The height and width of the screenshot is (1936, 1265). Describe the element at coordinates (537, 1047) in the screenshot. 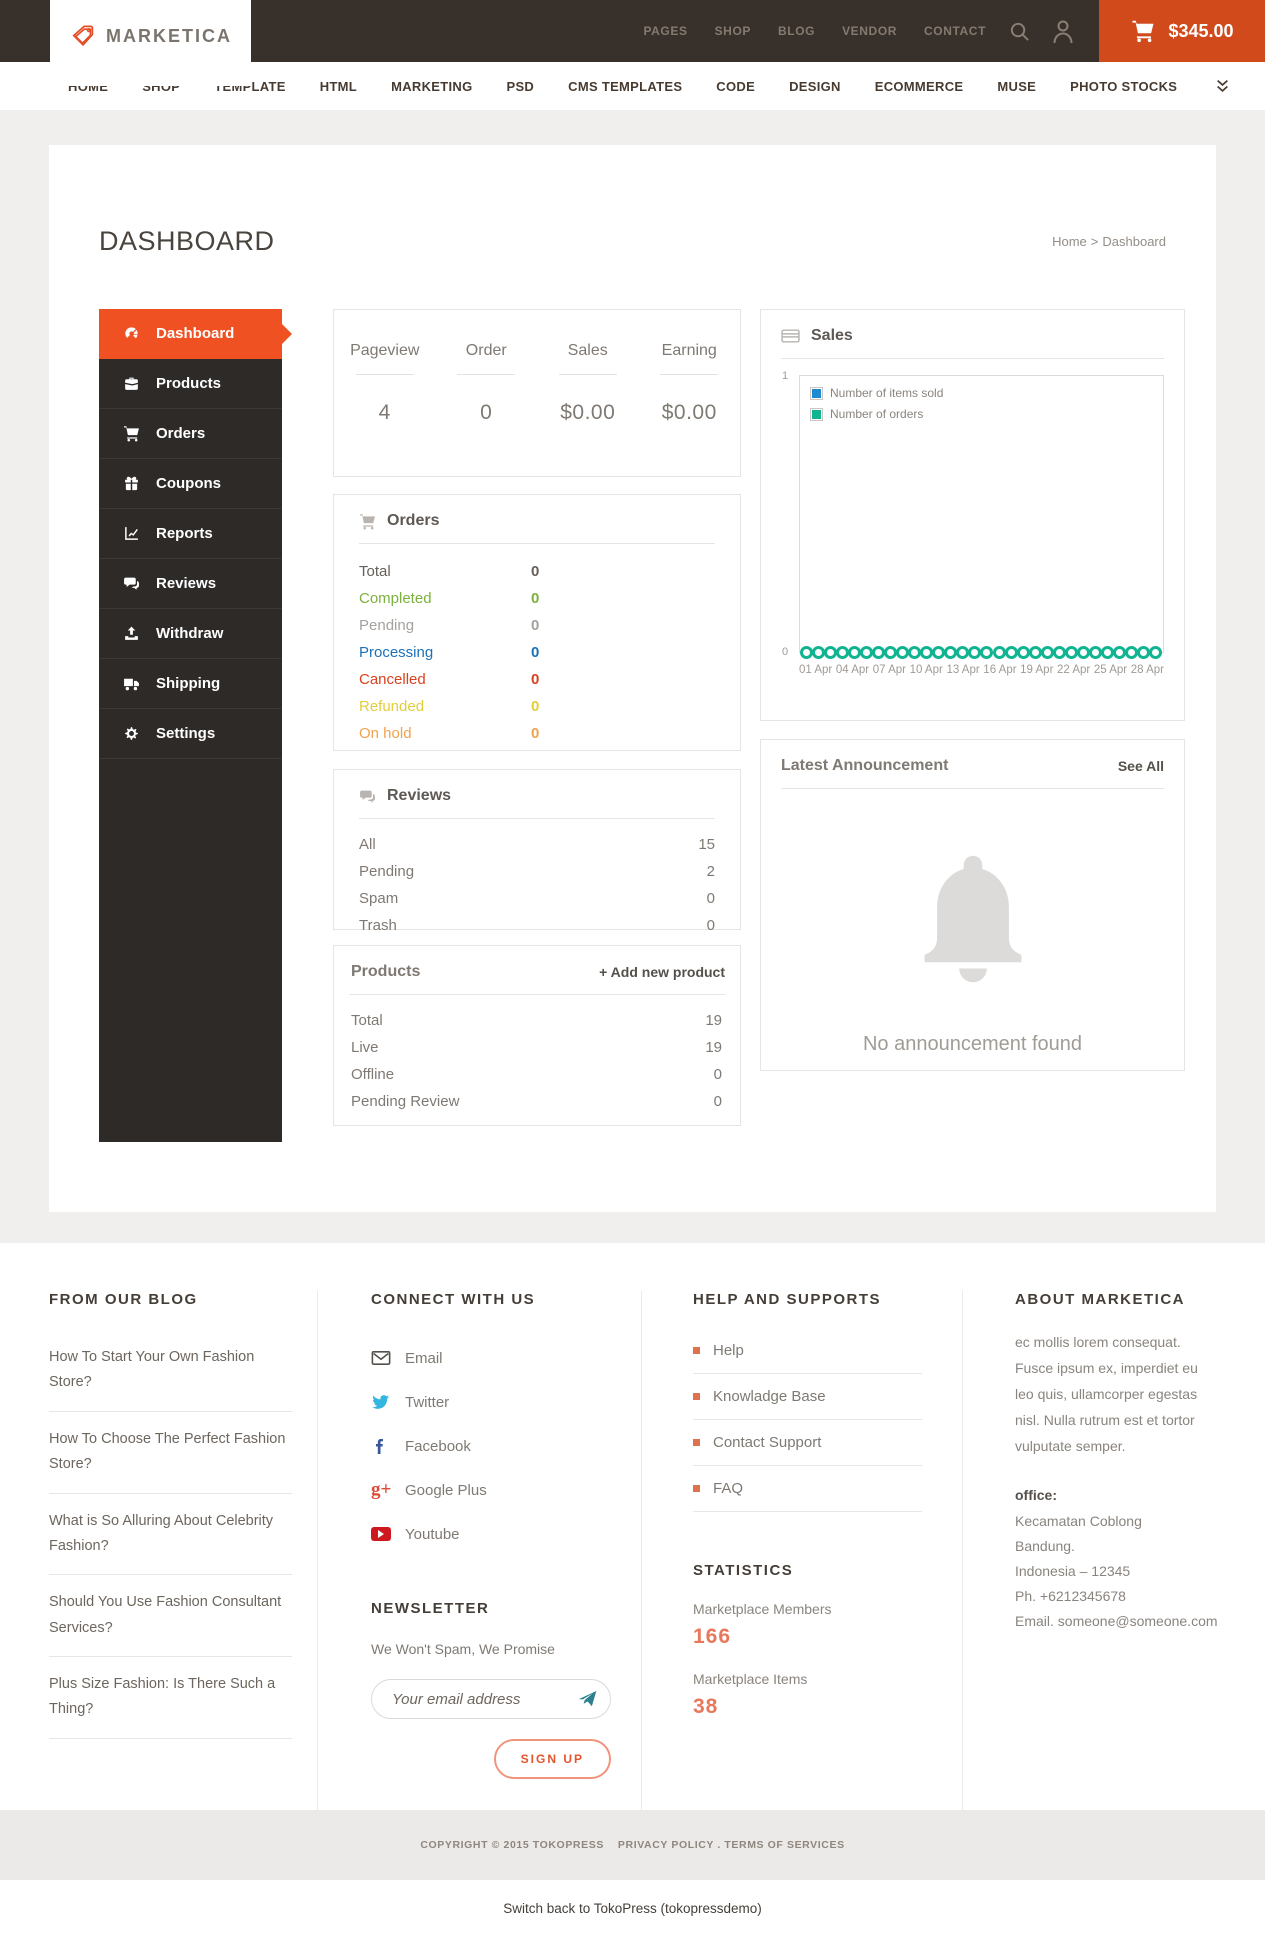

I see `product-filter-row: Live 19` at that location.